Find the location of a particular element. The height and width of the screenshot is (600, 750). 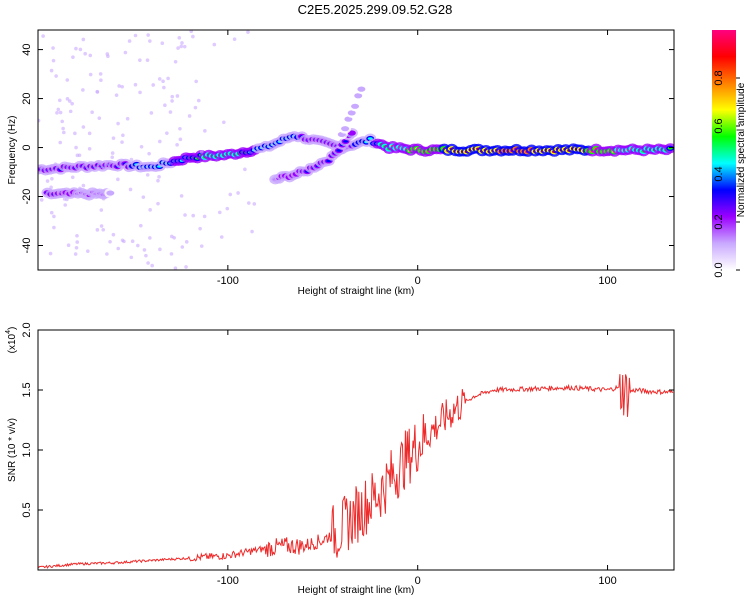

colorbar-tick-label: 0.4 is located at coordinates (719, 173).